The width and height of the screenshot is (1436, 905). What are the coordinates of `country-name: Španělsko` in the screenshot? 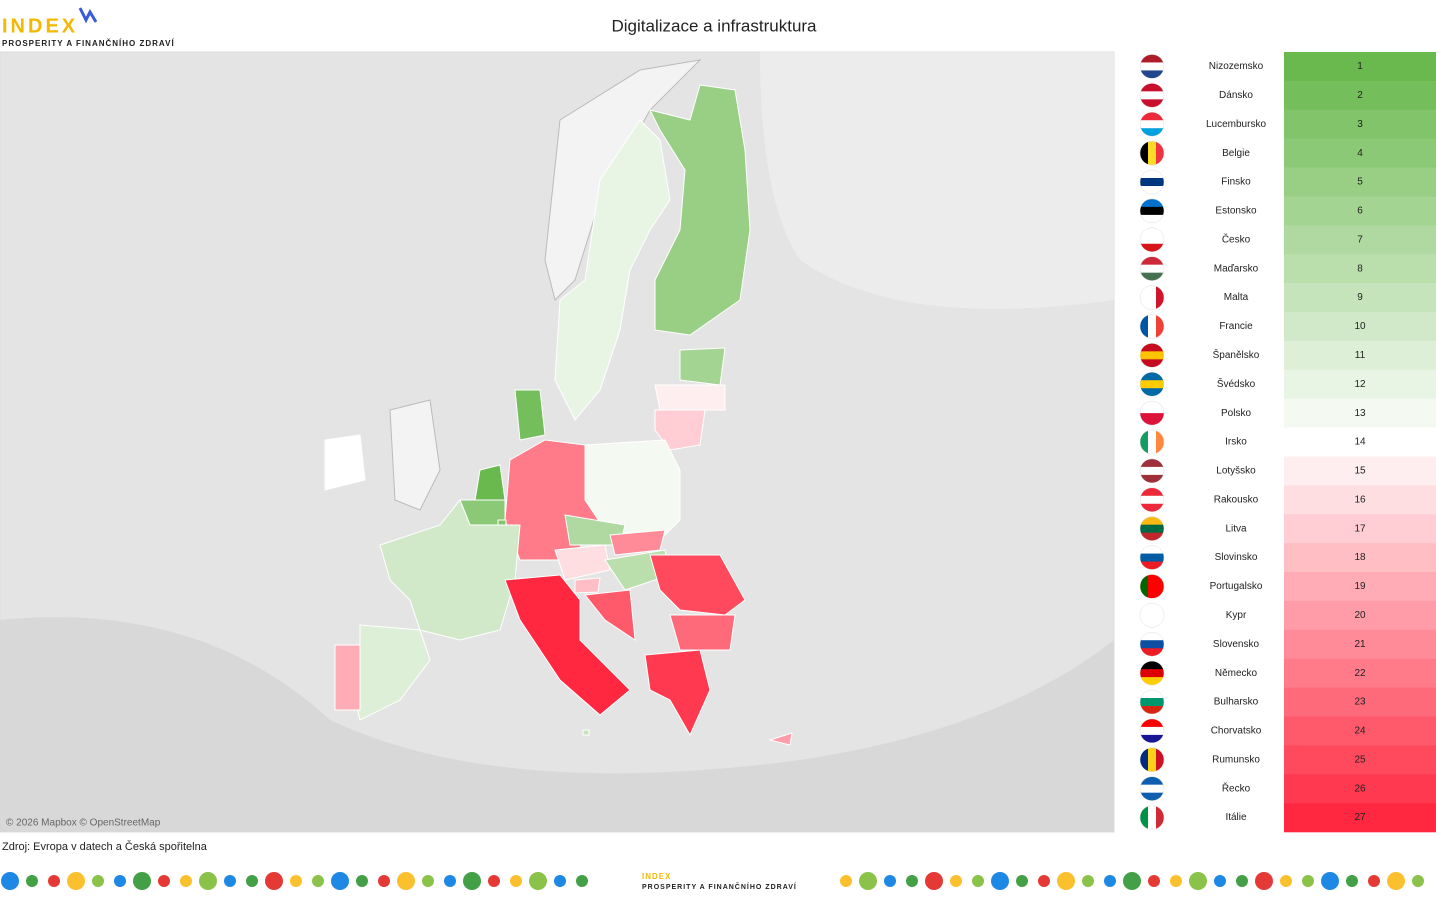 It's located at (1236, 354).